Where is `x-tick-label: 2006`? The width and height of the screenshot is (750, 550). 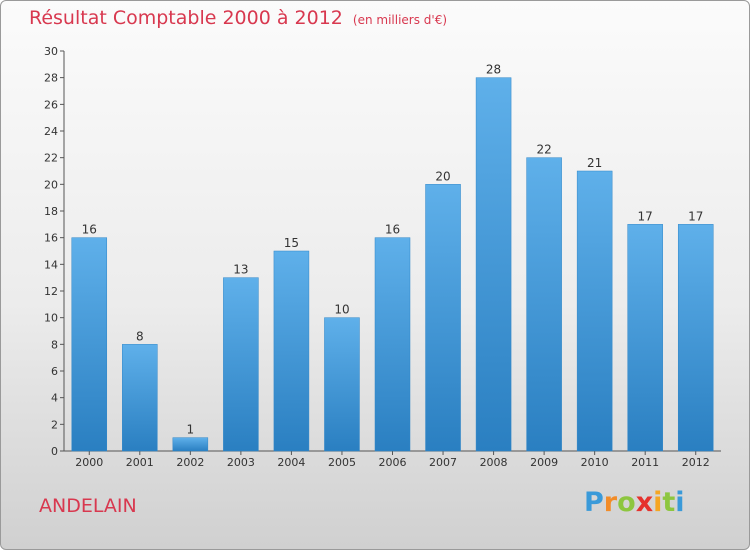
x-tick-label: 2006 is located at coordinates (393, 462).